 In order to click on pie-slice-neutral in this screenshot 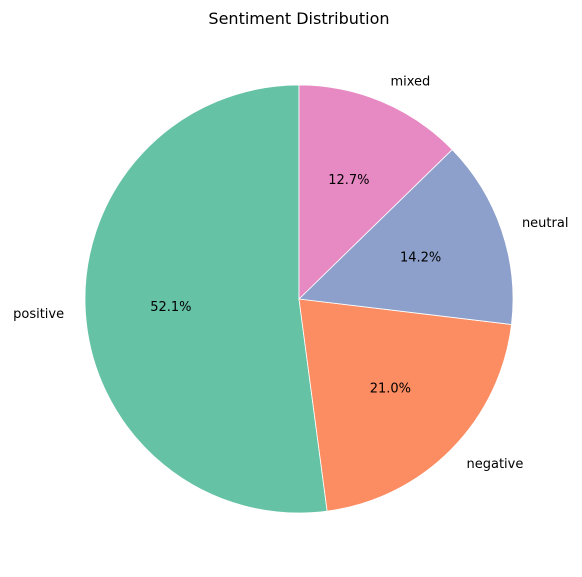, I will do `click(406, 237)`.